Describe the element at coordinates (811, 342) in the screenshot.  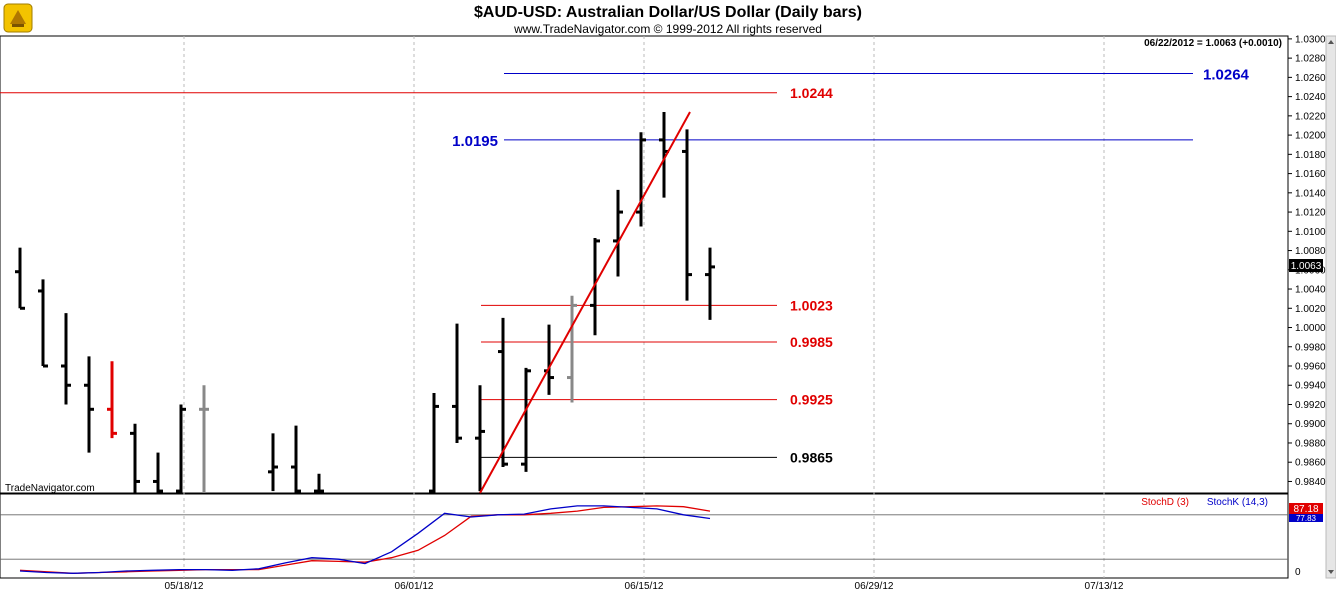
I see `level-label: 0.9985` at that location.